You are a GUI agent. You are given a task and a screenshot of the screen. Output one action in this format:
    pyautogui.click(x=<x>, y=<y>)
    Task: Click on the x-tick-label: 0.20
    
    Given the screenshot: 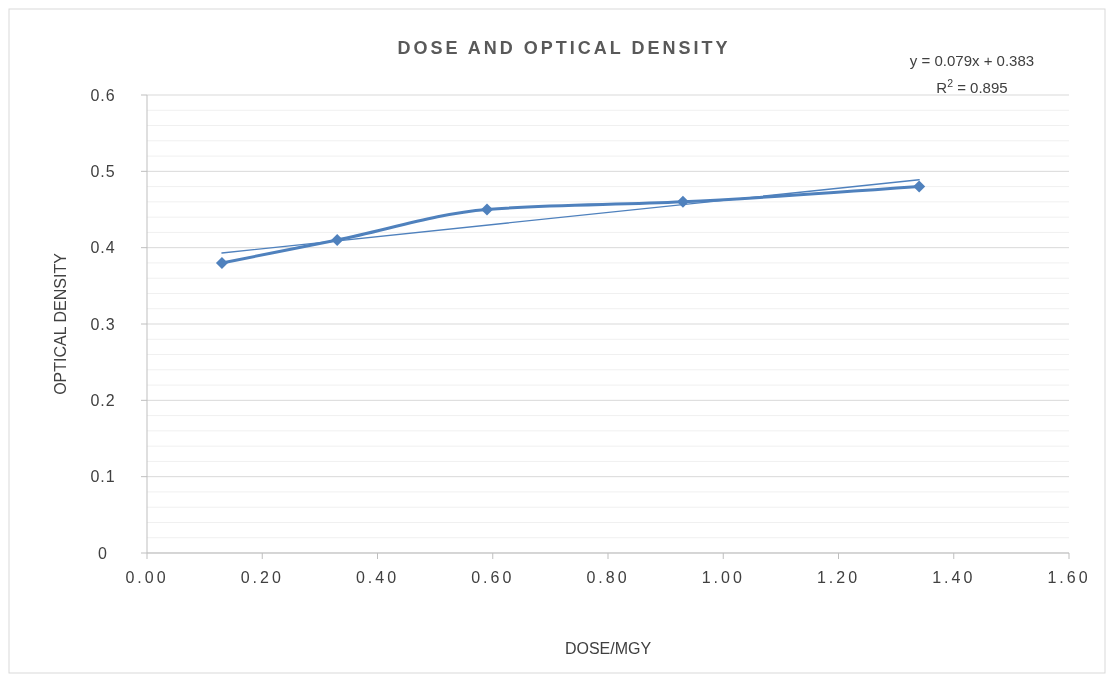 What is the action you would take?
    pyautogui.click(x=262, y=577)
    